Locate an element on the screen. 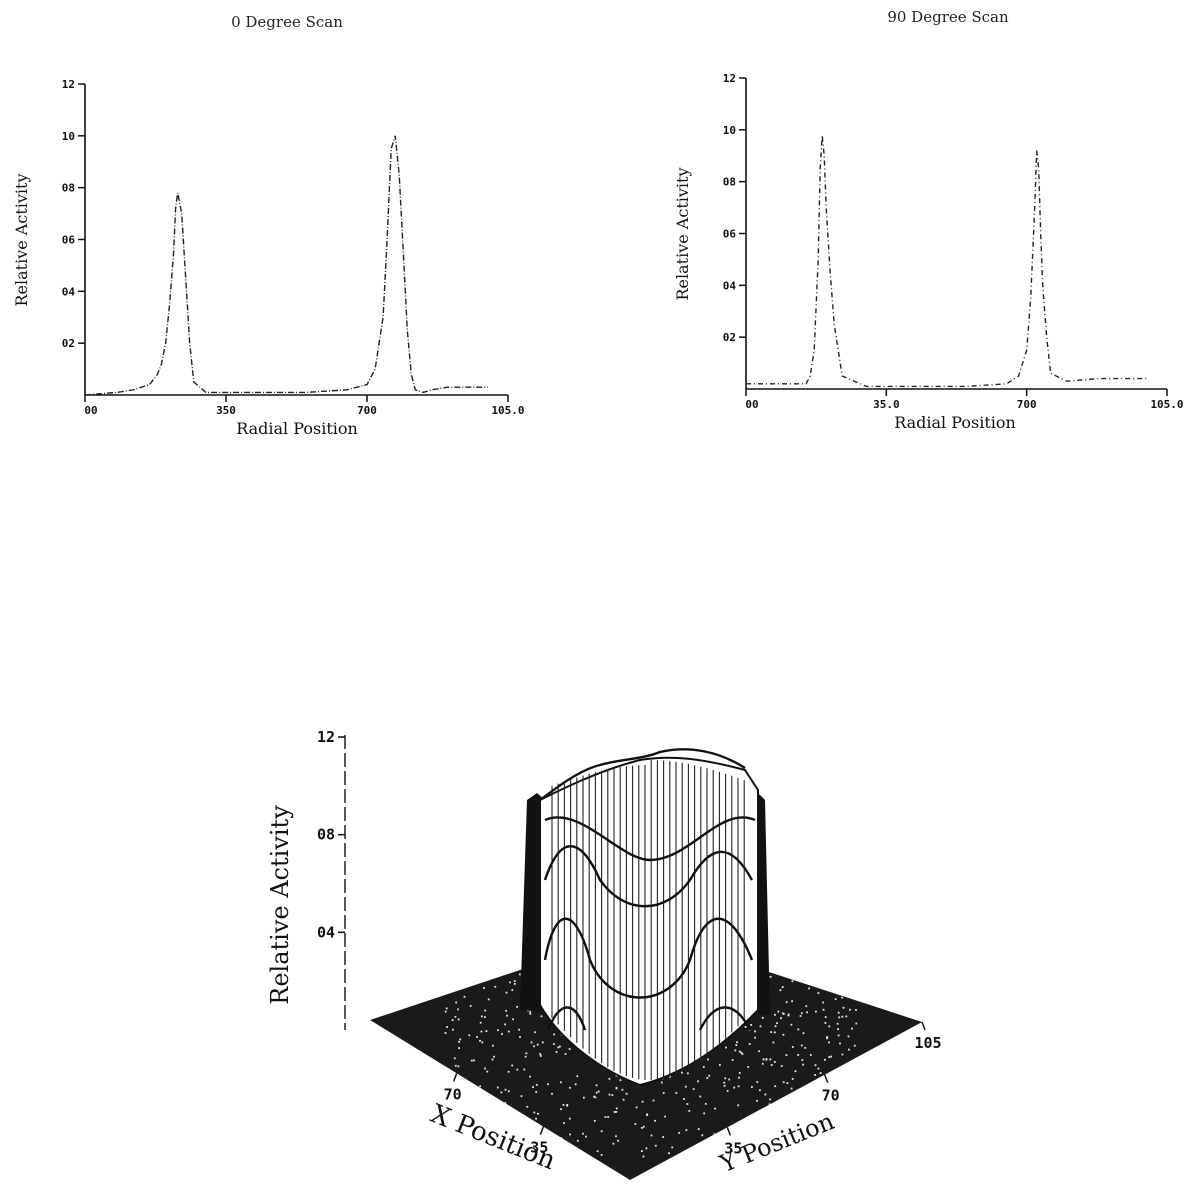 The width and height of the screenshot is (1194, 1199). x-tick-label: 350 is located at coordinates (226, 410).